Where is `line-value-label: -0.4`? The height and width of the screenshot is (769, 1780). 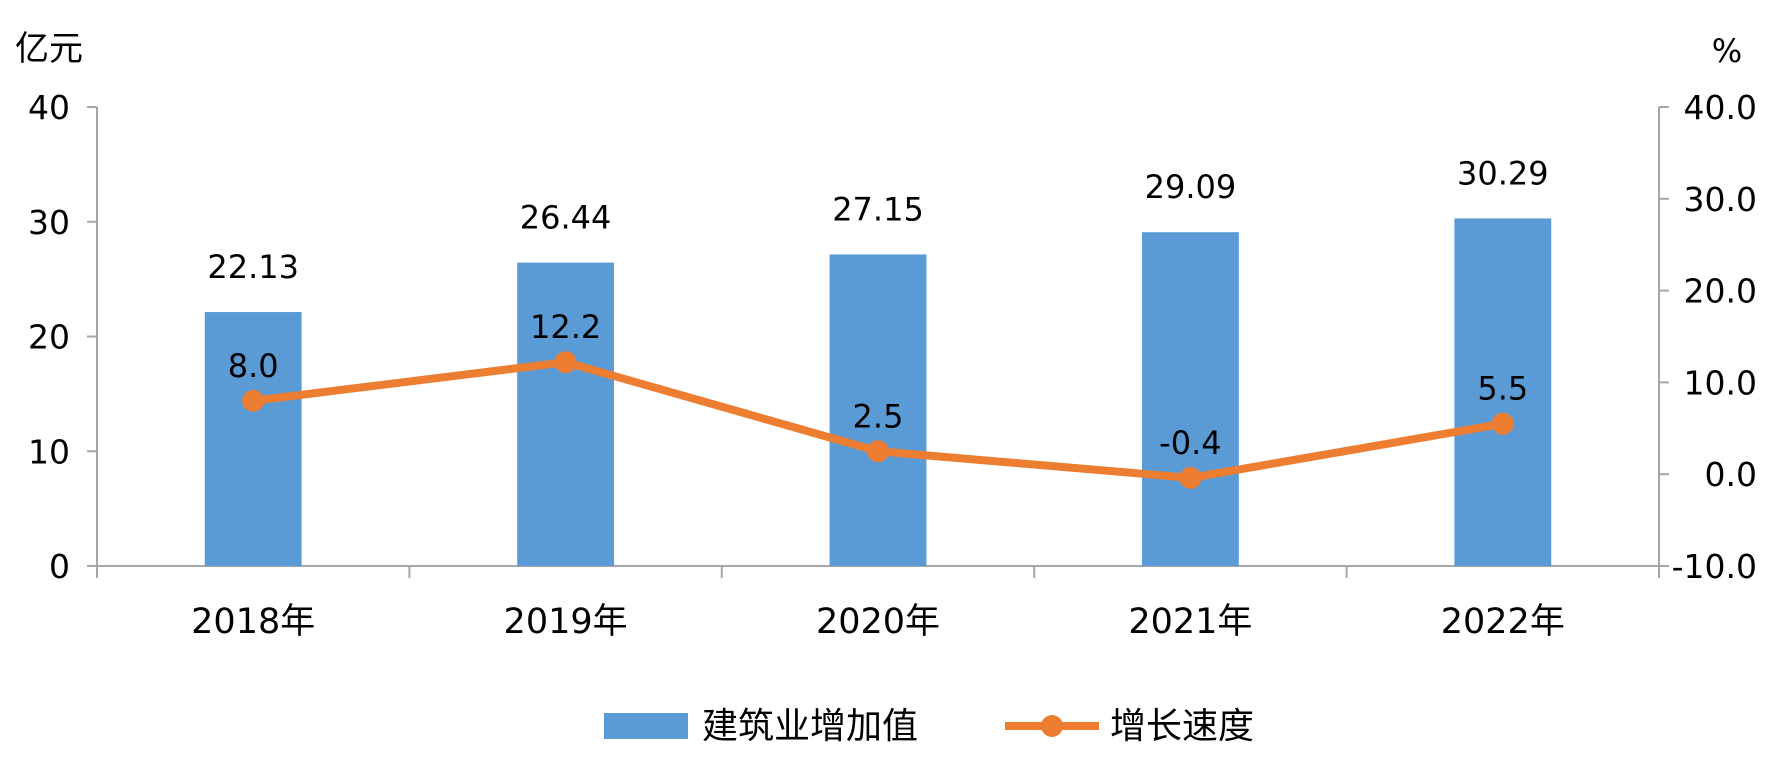 line-value-label: -0.4 is located at coordinates (1190, 443).